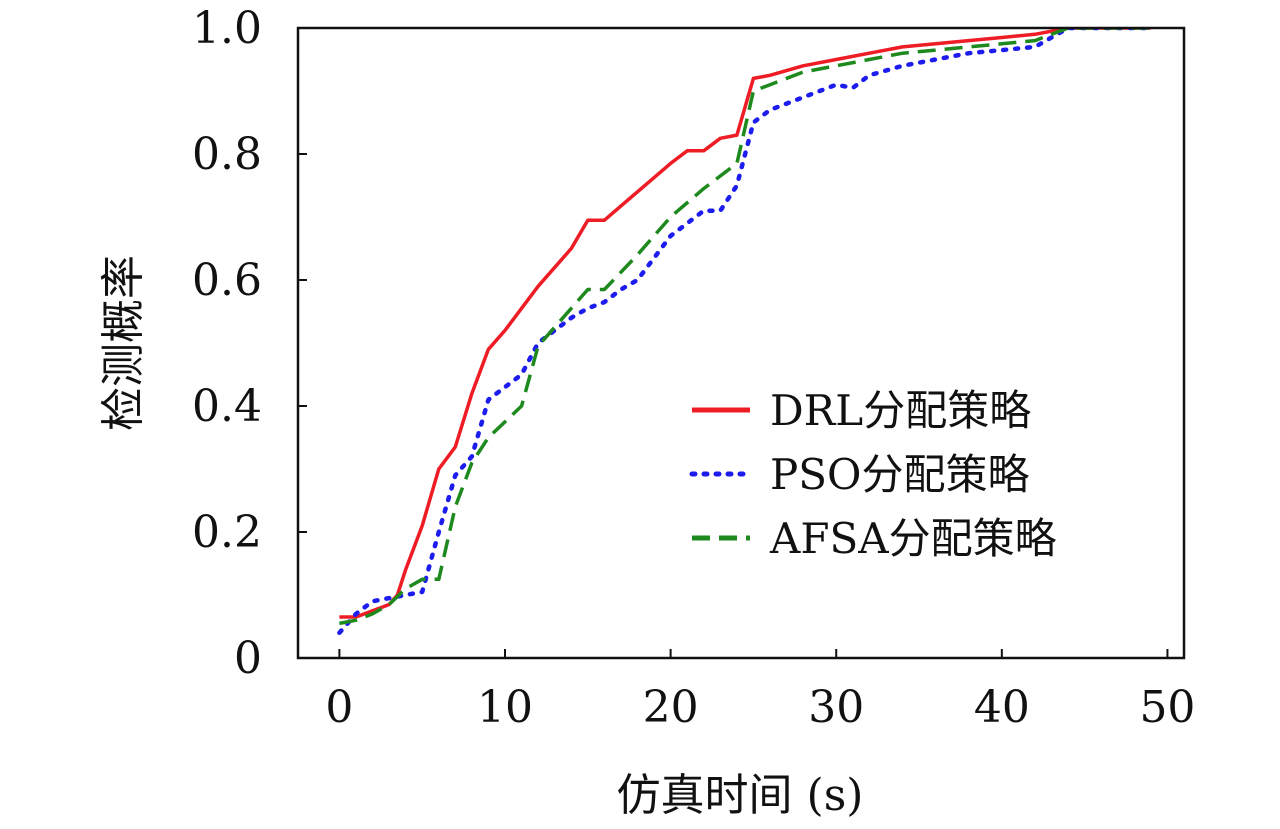  What do you see at coordinates (227, 406) in the screenshot?
I see `y-tick-label: 0.4` at bounding box center [227, 406].